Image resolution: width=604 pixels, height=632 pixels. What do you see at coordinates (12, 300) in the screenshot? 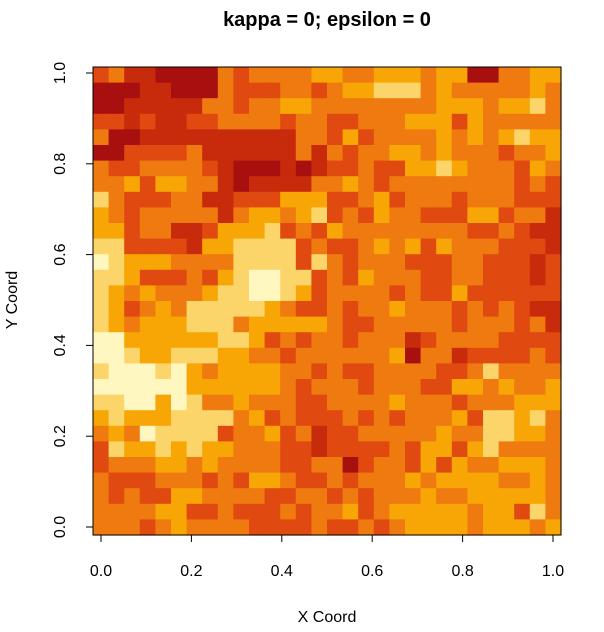
I see `y-axis-label: Y Coord` at bounding box center [12, 300].